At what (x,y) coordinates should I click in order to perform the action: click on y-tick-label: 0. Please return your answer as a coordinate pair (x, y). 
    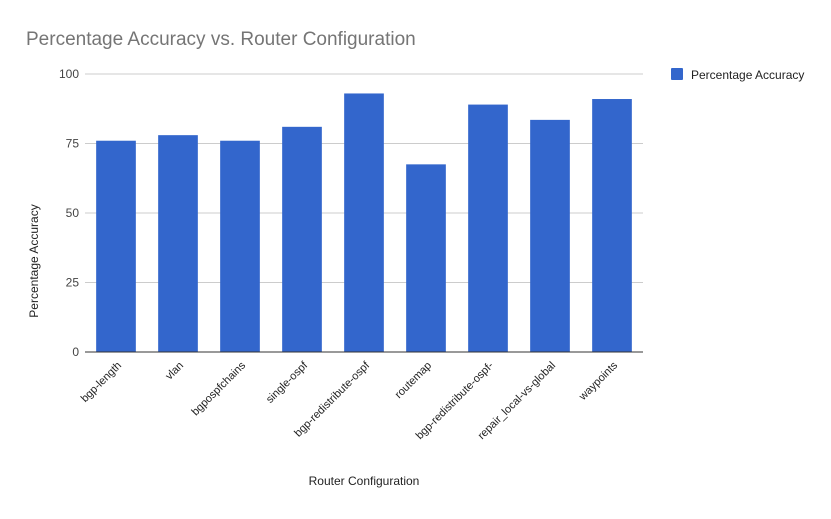
    Looking at the image, I should click on (75, 352).